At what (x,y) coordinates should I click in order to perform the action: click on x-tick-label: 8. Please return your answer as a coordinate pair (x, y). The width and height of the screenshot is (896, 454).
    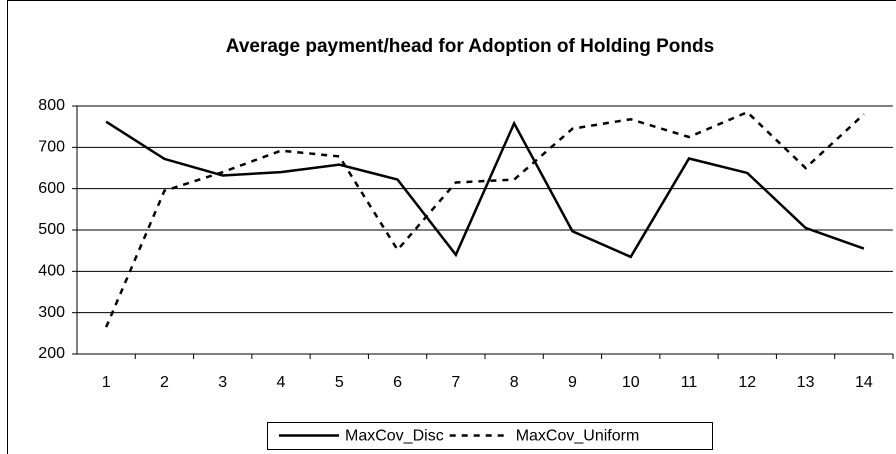
    Looking at the image, I should click on (514, 382).